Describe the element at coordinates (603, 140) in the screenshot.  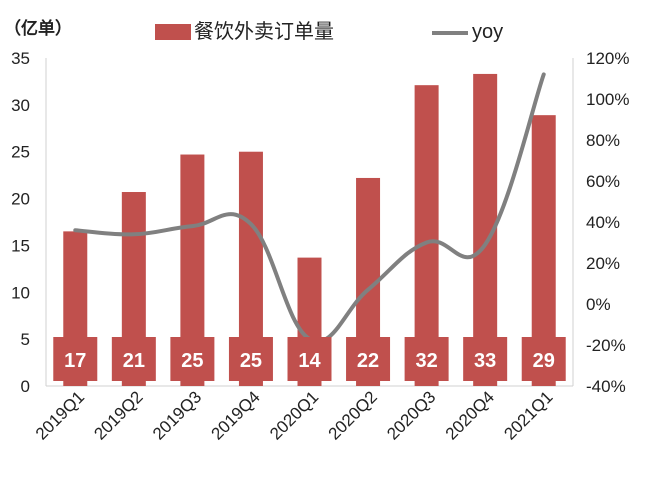
I see `right-axis-tick-label: 80%` at that location.